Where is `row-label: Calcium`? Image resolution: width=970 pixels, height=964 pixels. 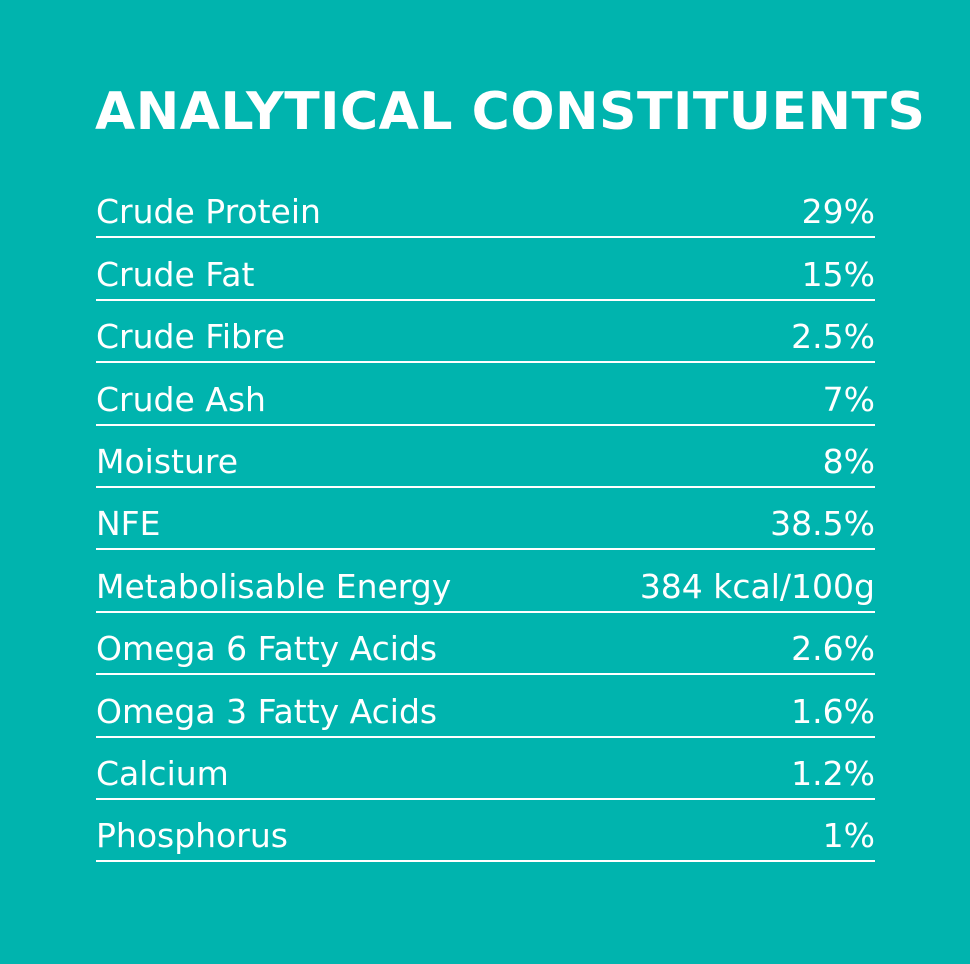 row-label: Calcium is located at coordinates (162, 773).